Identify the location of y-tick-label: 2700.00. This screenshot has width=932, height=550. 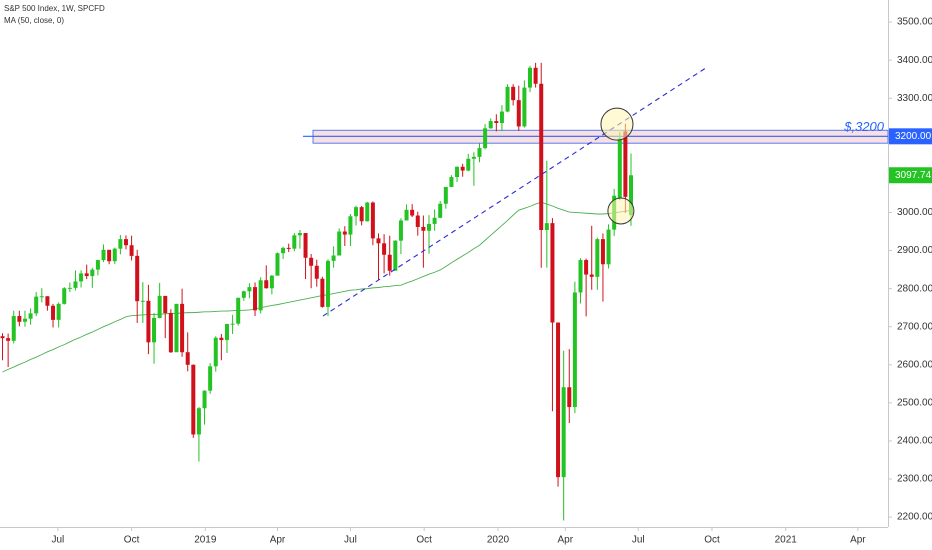
(914, 326).